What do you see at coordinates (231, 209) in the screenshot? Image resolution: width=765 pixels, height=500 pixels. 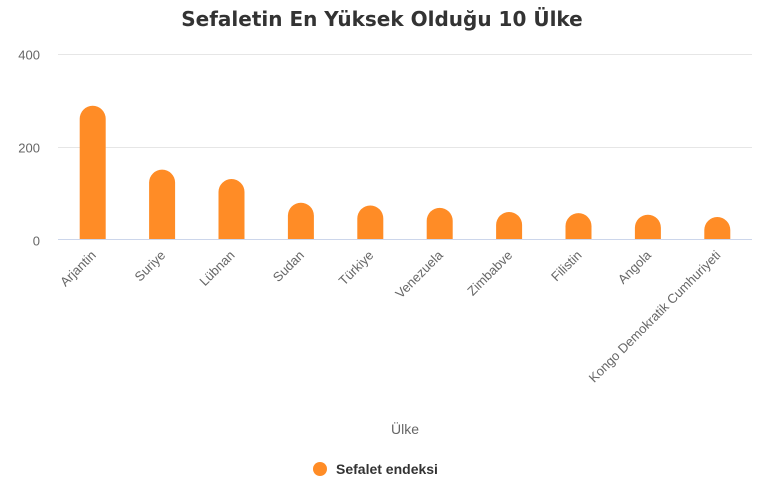 I see `bar-lübnan` at bounding box center [231, 209].